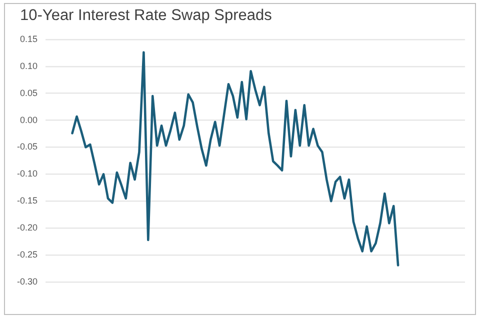 This screenshot has height=322, width=481. Describe the element at coordinates (146, 16) in the screenshot. I see `chart-title: 10-Year Interest Rate Swap Spreads` at that location.